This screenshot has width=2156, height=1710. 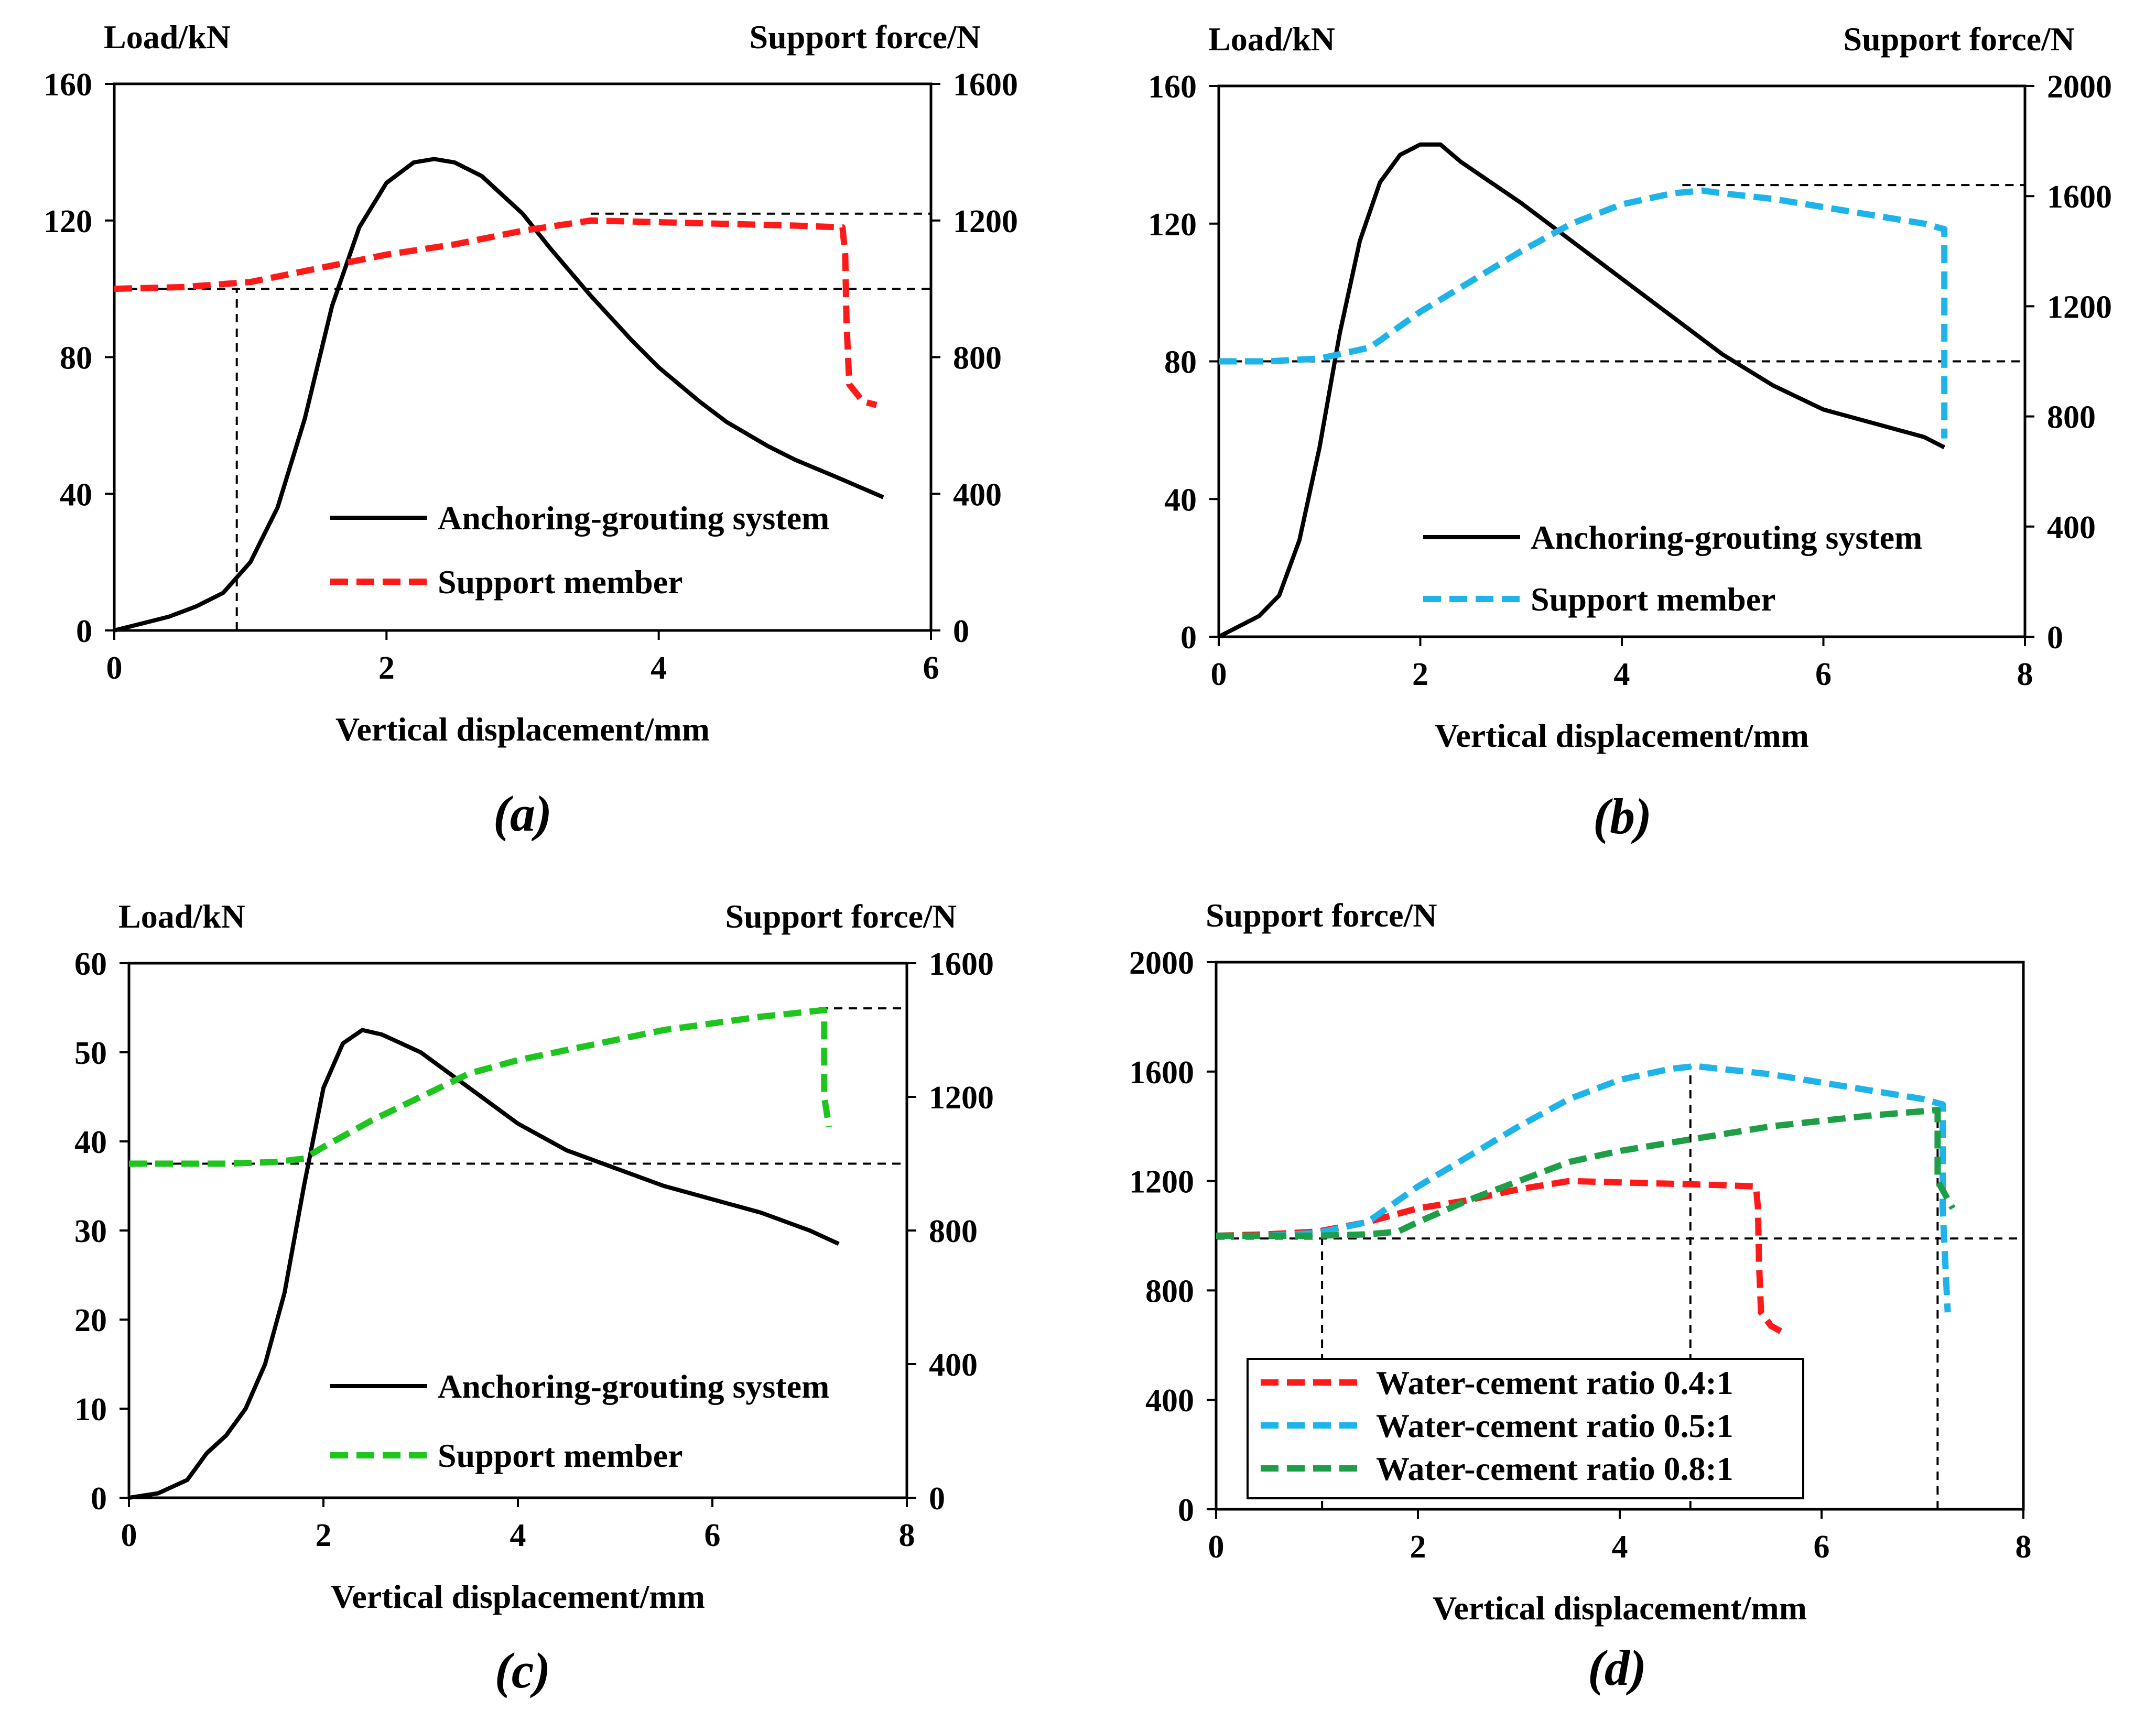 What do you see at coordinates (523, 1670) in the screenshot?
I see `panel-caption: (c)` at bounding box center [523, 1670].